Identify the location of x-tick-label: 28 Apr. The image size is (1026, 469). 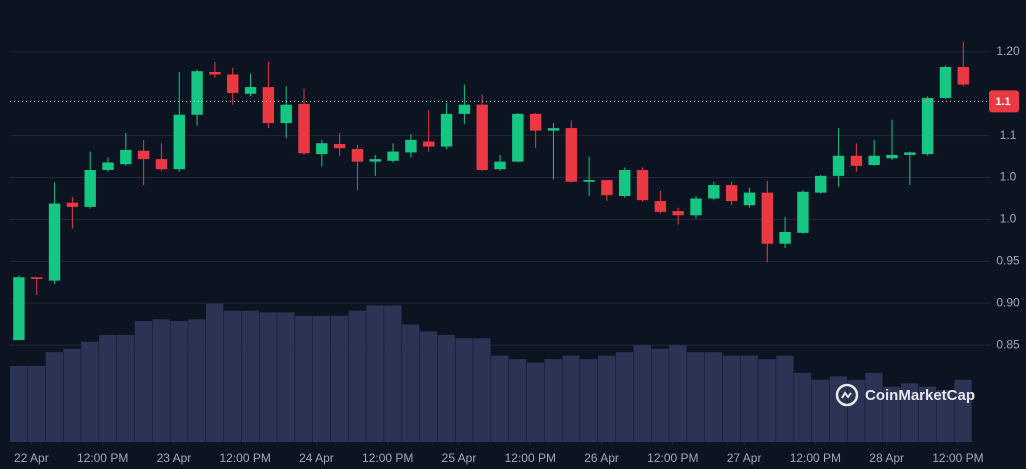
(886, 458).